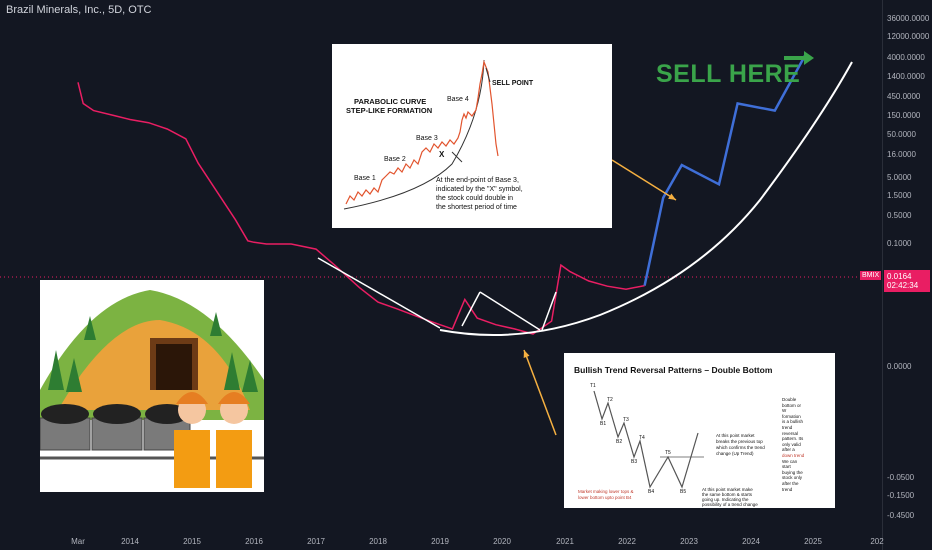  I want to click on y-tick-label: 0.0000, so click(899, 366).